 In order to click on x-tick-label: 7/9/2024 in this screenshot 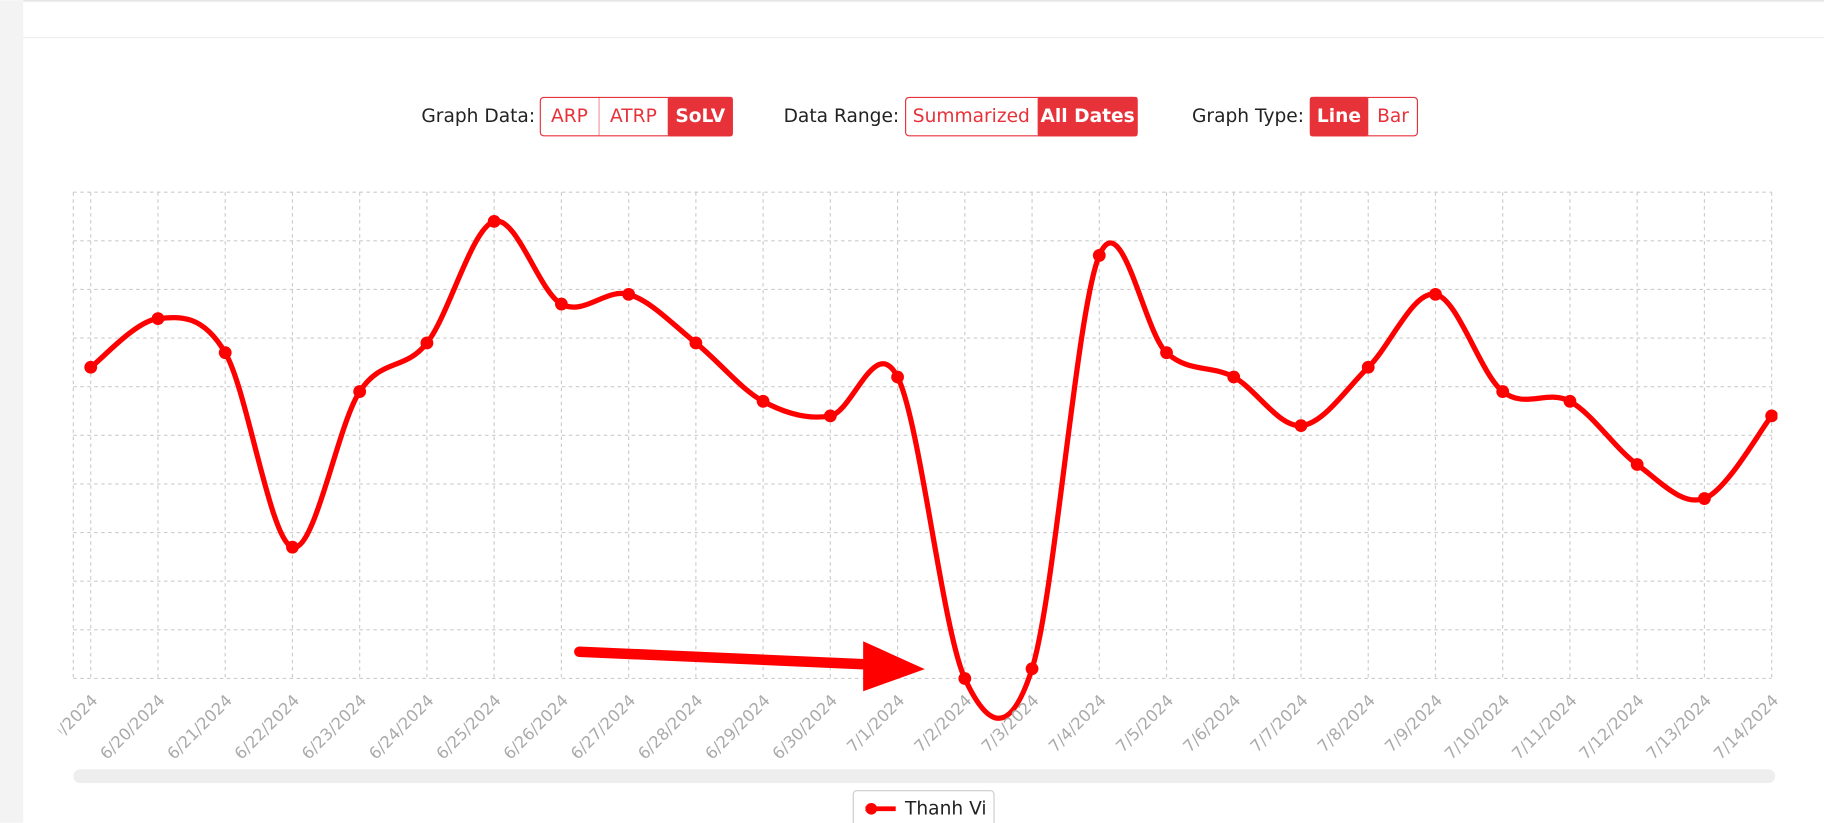, I will do `click(1413, 723)`.